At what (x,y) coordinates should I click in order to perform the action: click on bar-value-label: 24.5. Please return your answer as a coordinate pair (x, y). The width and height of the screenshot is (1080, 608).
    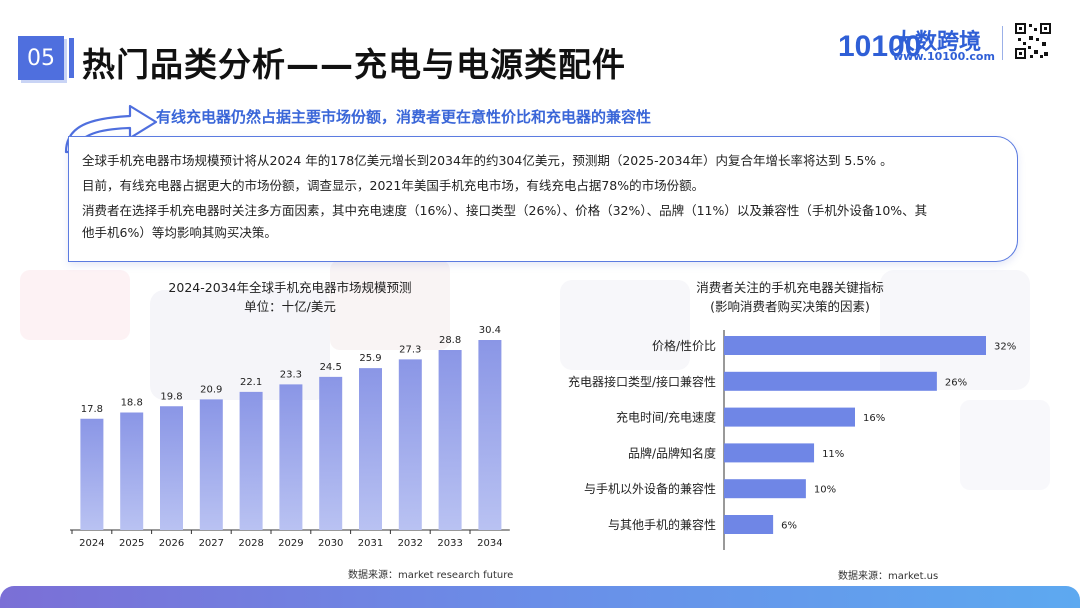
    Looking at the image, I should click on (331, 367).